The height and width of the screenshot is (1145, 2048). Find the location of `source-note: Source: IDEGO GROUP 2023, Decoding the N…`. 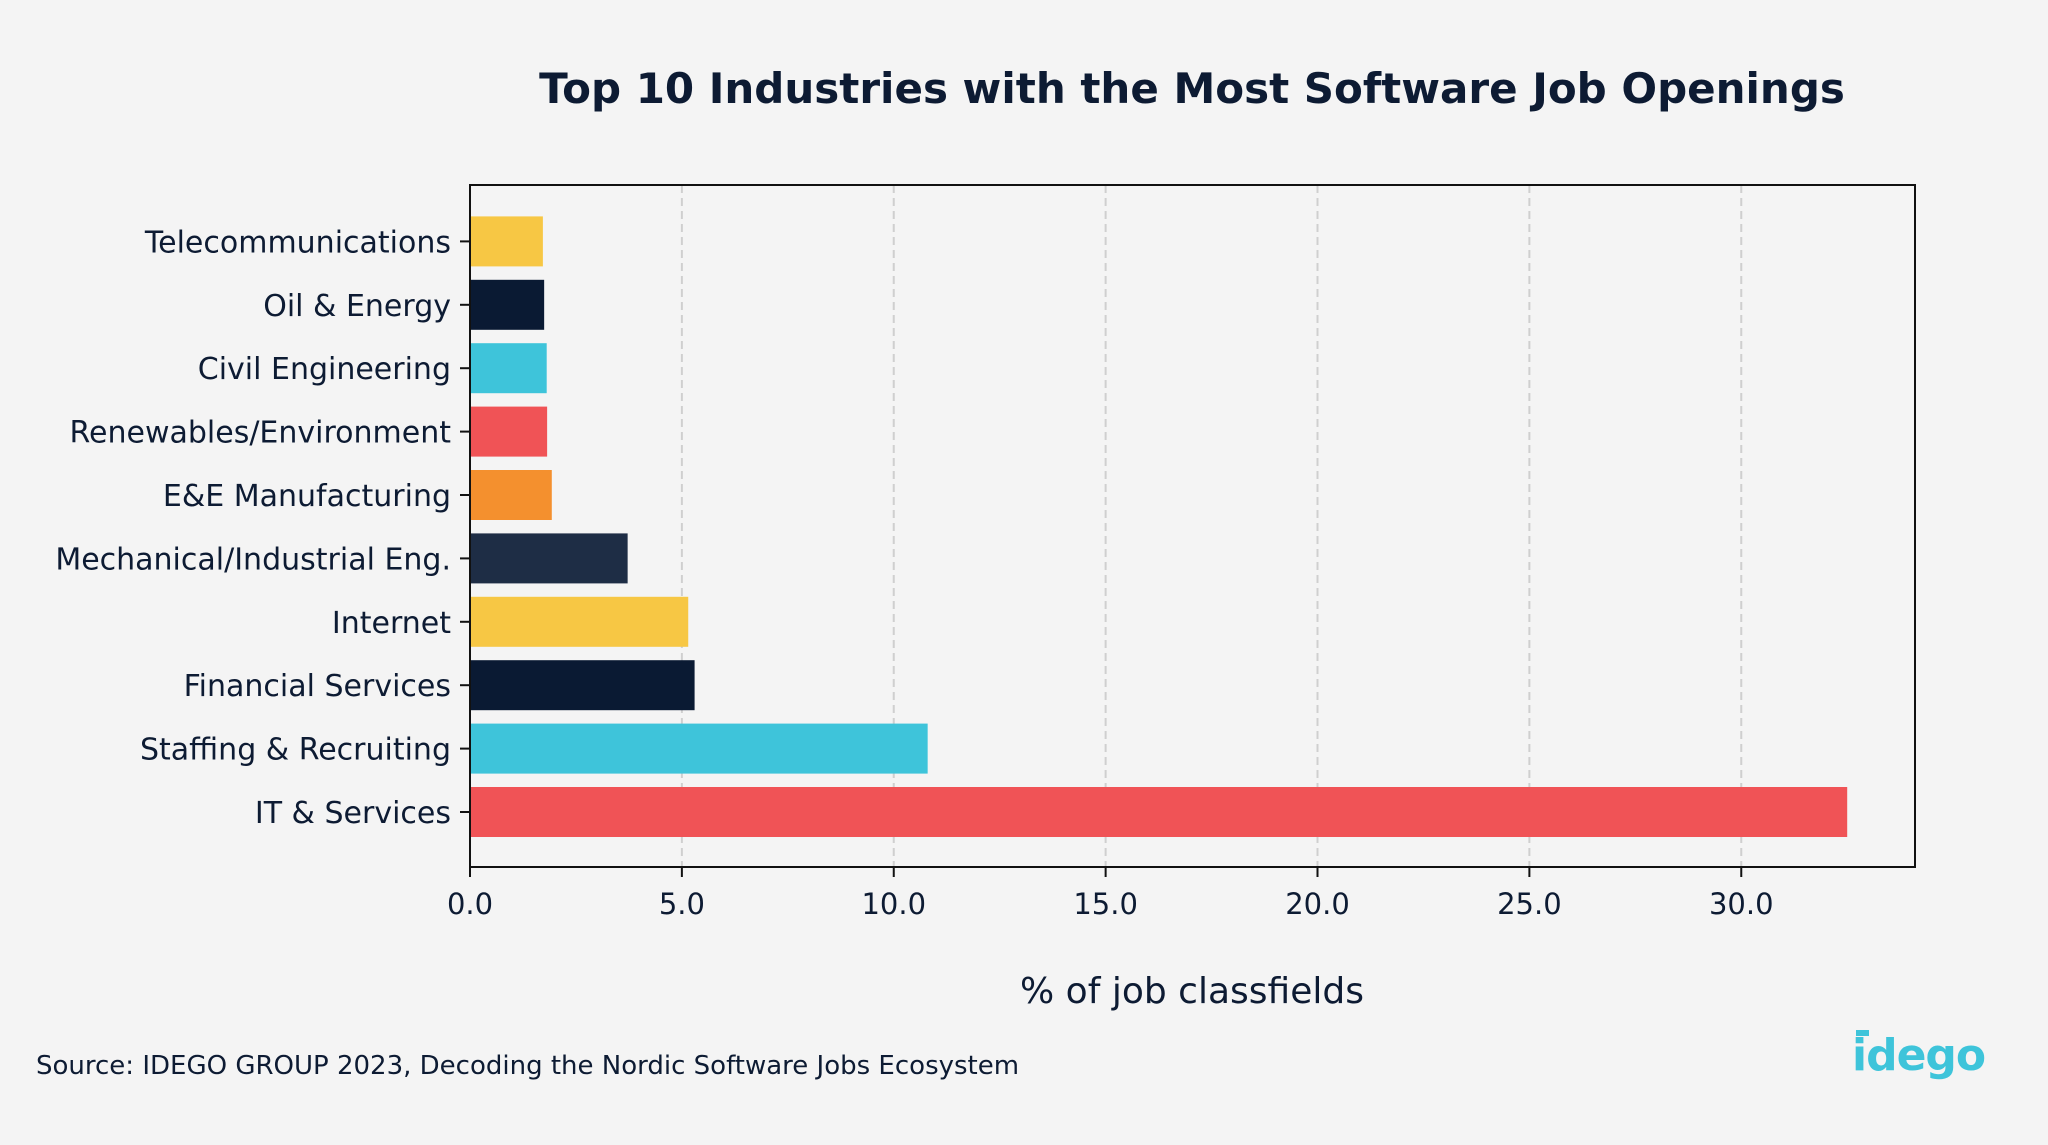

source-note: Source: IDEGO GROUP 2023, Decoding the N… is located at coordinates (527, 1066).